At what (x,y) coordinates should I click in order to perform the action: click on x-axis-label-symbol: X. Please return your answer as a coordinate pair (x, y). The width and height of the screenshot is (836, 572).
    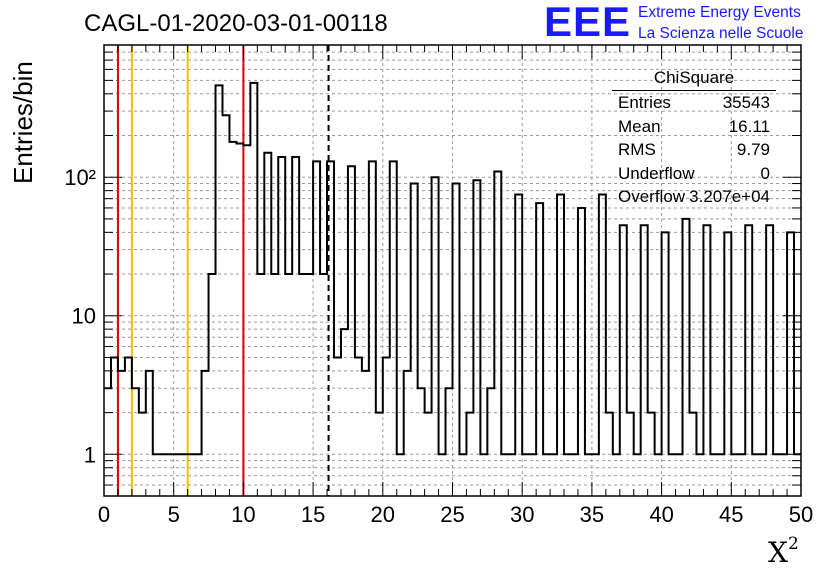
    Looking at the image, I should click on (778, 552).